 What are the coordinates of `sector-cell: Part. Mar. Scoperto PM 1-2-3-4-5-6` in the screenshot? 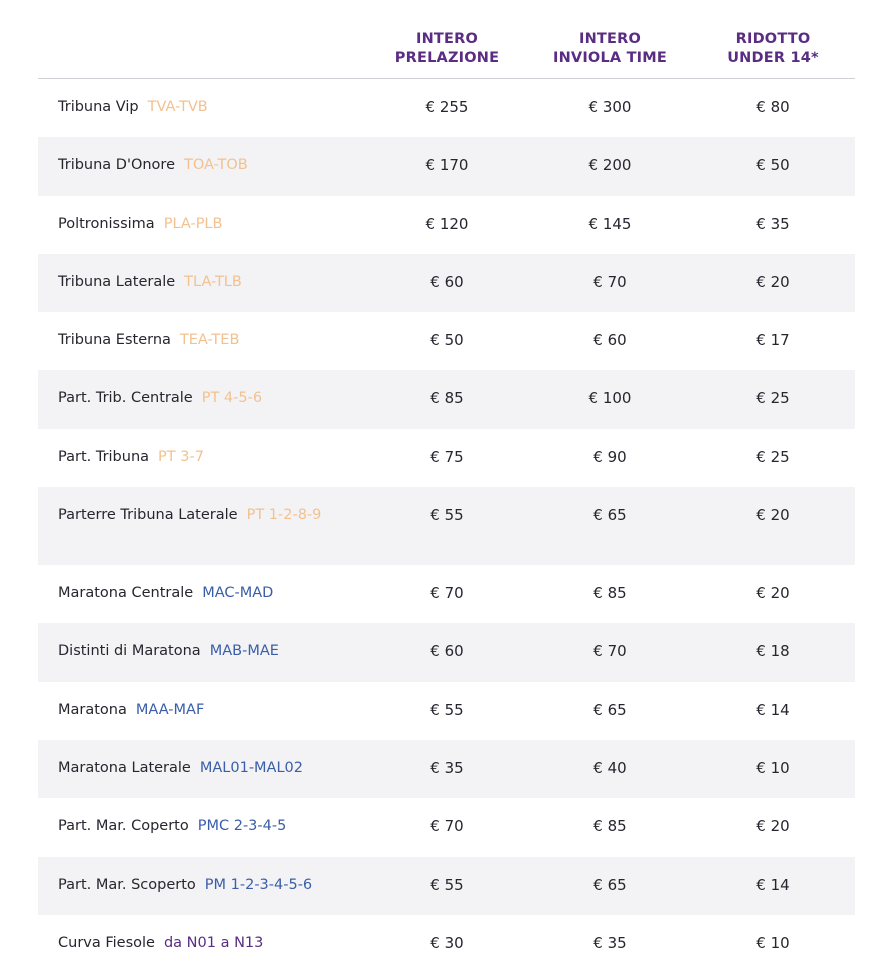 It's located at (208, 885).